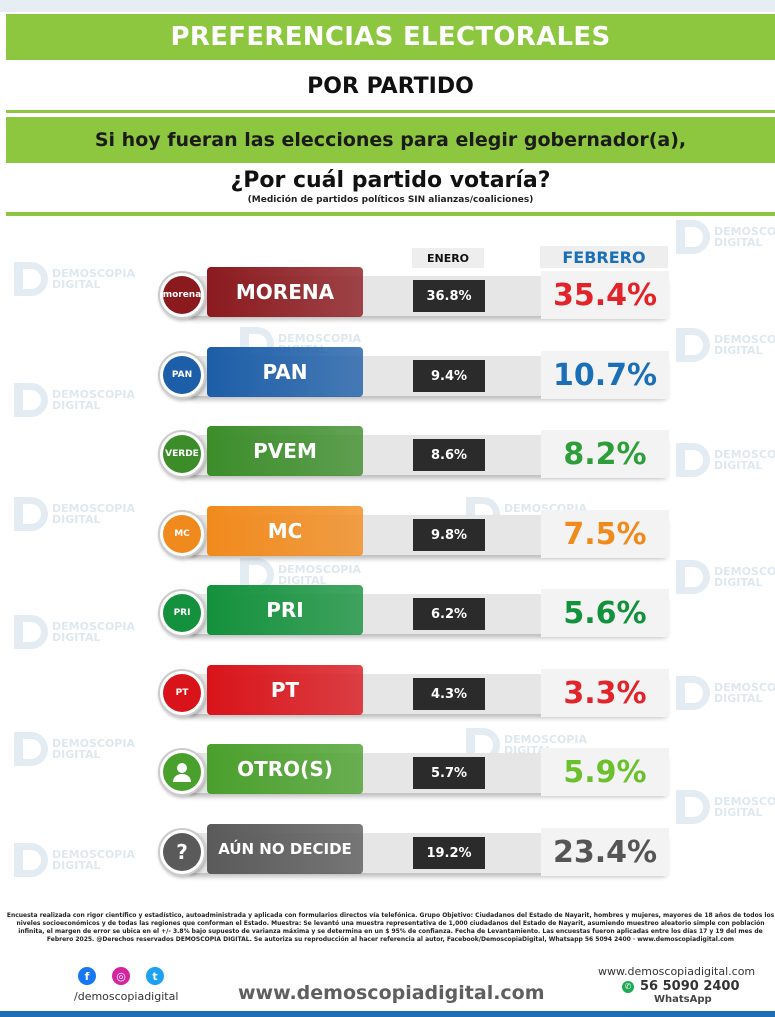  Describe the element at coordinates (285, 451) in the screenshot. I see `party-name: PVEM` at that location.